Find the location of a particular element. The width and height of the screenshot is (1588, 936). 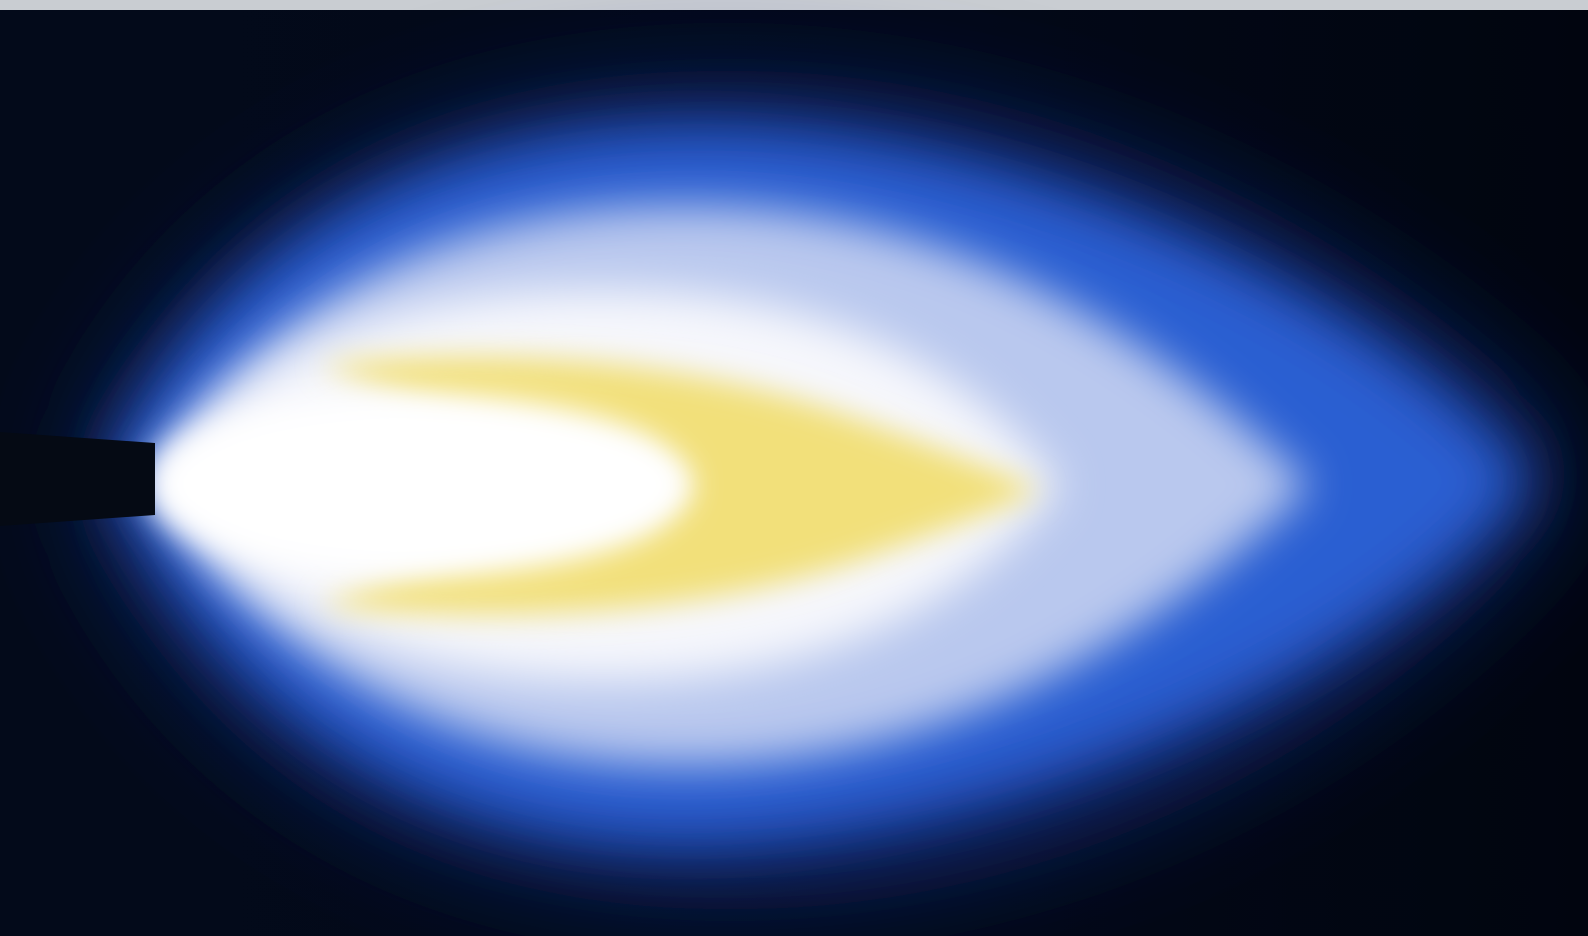

core is located at coordinates (420, 485).